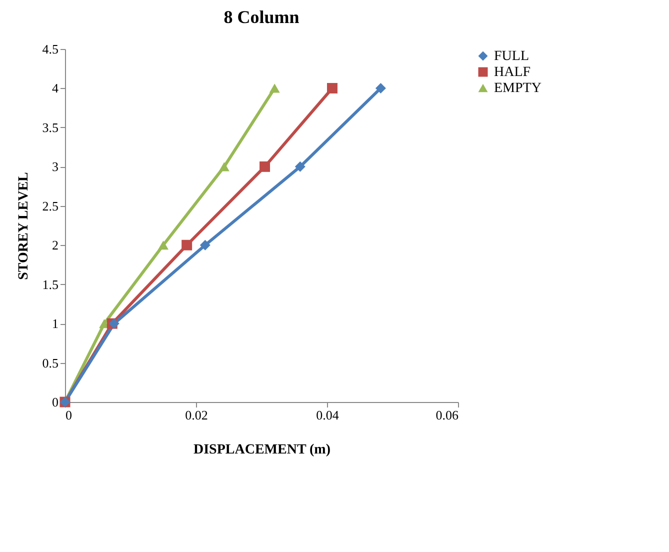 The image size is (669, 552). Describe the element at coordinates (55, 166) in the screenshot. I see `y-tick-label: 3` at that location.